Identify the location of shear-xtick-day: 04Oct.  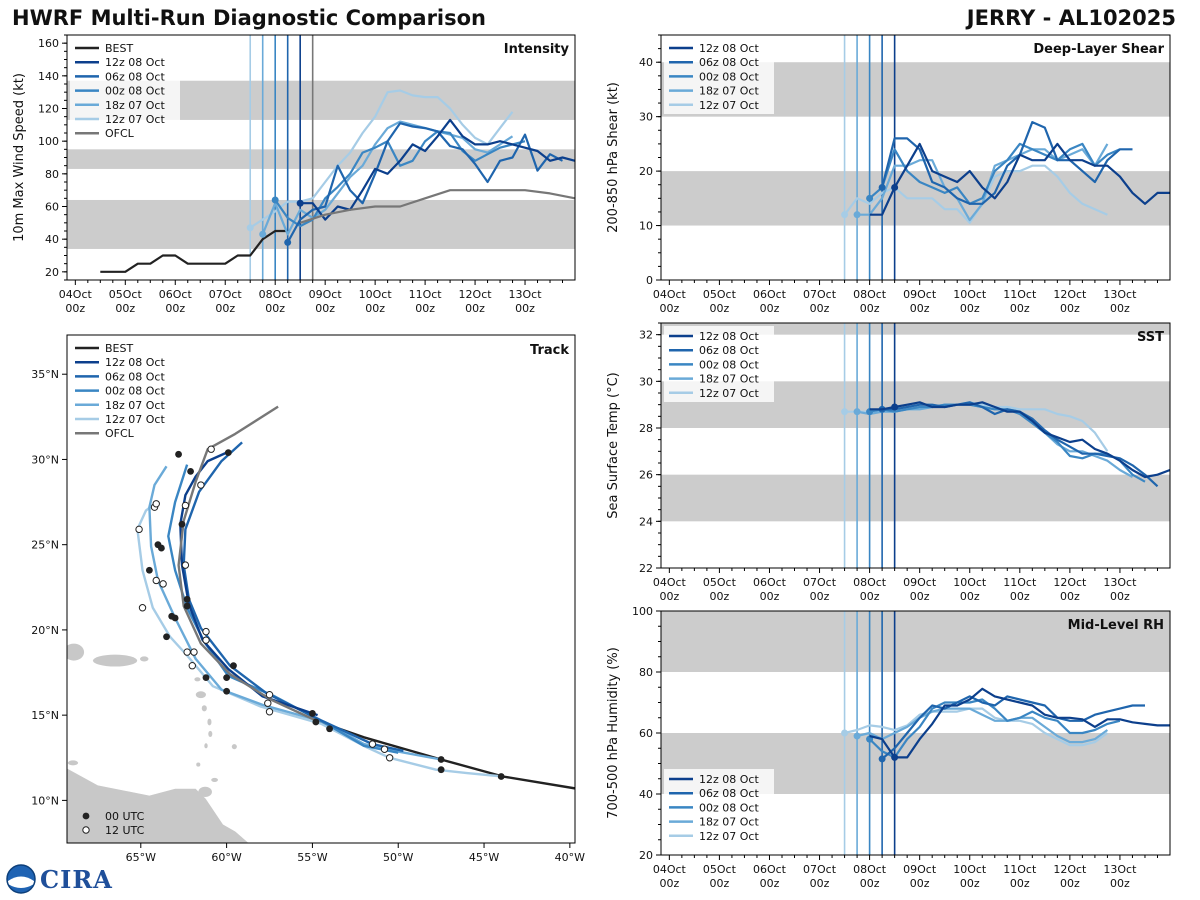
(670, 294).